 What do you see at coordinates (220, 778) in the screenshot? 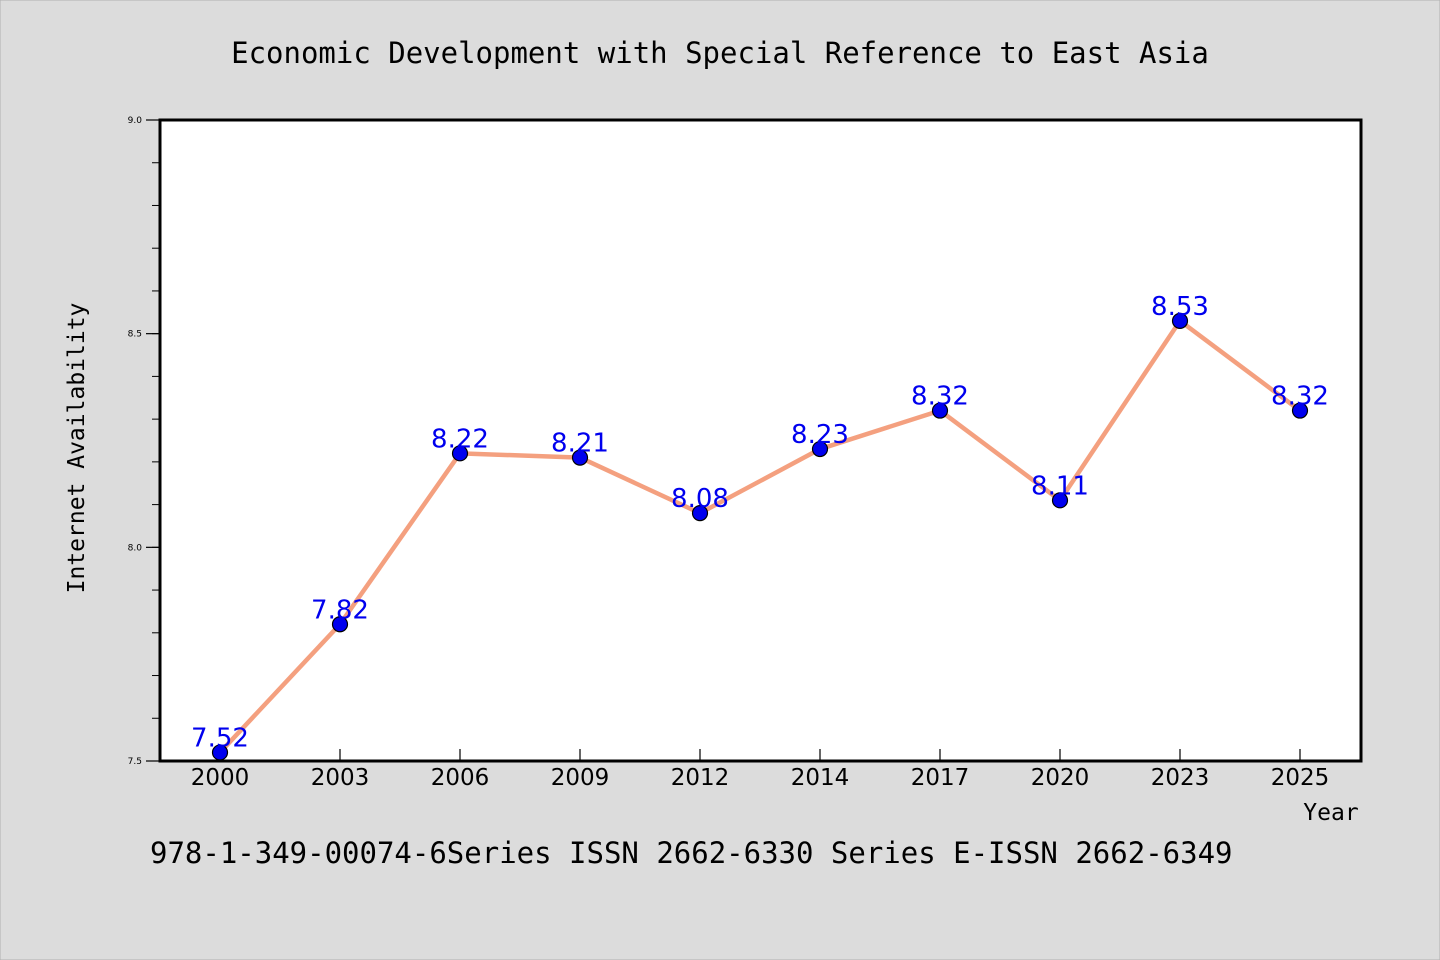
I see `x-tick-label: 2000` at bounding box center [220, 778].